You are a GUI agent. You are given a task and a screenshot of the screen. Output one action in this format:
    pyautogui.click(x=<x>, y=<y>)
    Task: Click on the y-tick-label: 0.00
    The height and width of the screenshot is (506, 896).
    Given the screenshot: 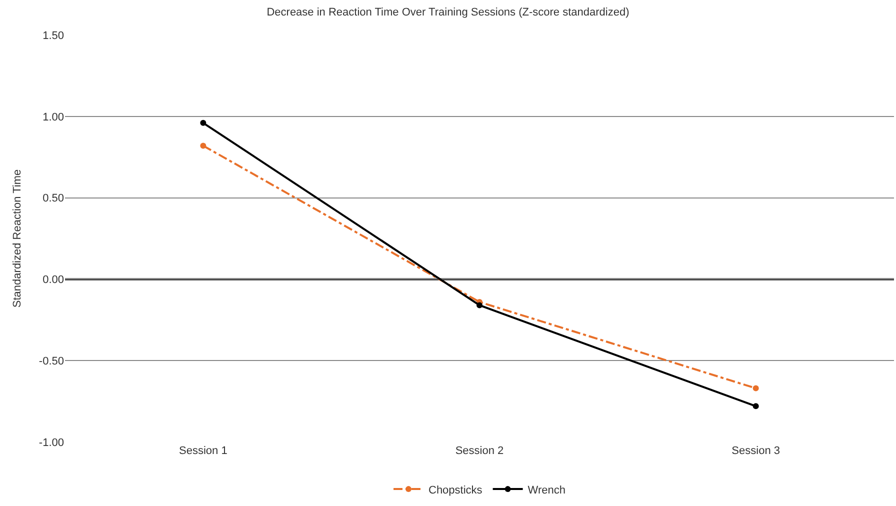 What is the action you would take?
    pyautogui.click(x=53, y=280)
    